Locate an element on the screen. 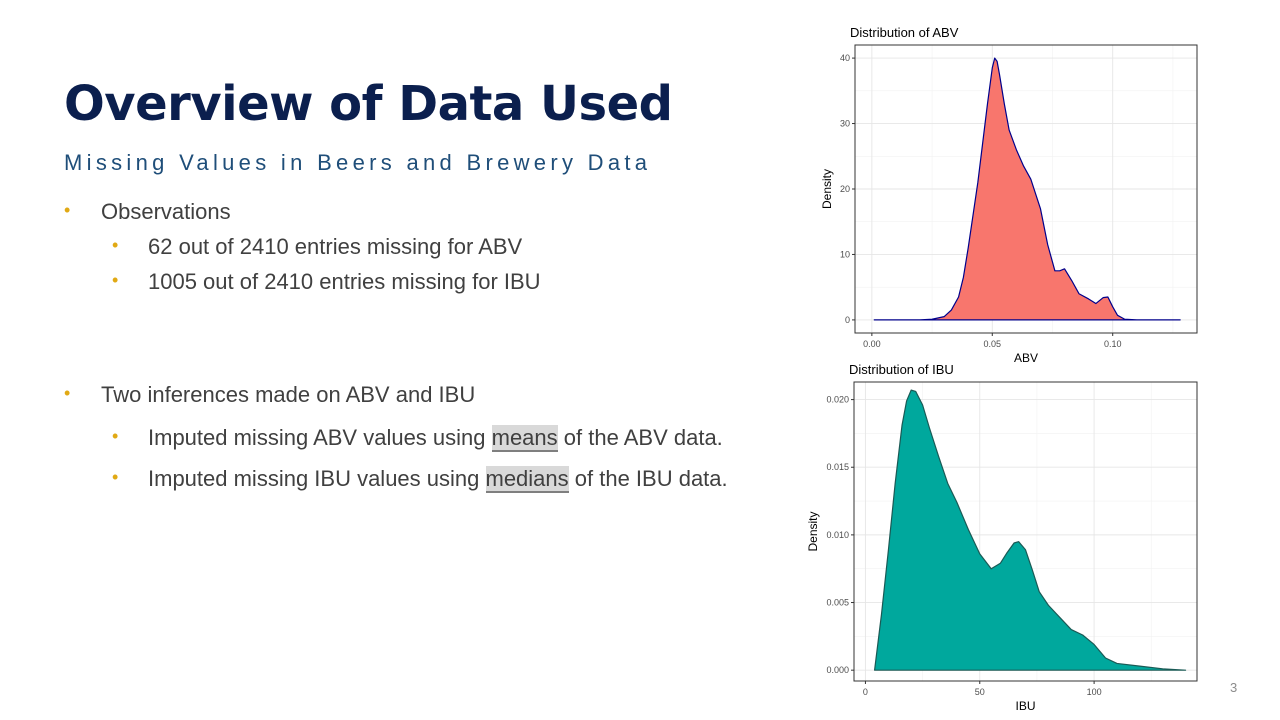 The width and height of the screenshot is (1280, 720). y-tick-label: 0.015 is located at coordinates (837, 467).